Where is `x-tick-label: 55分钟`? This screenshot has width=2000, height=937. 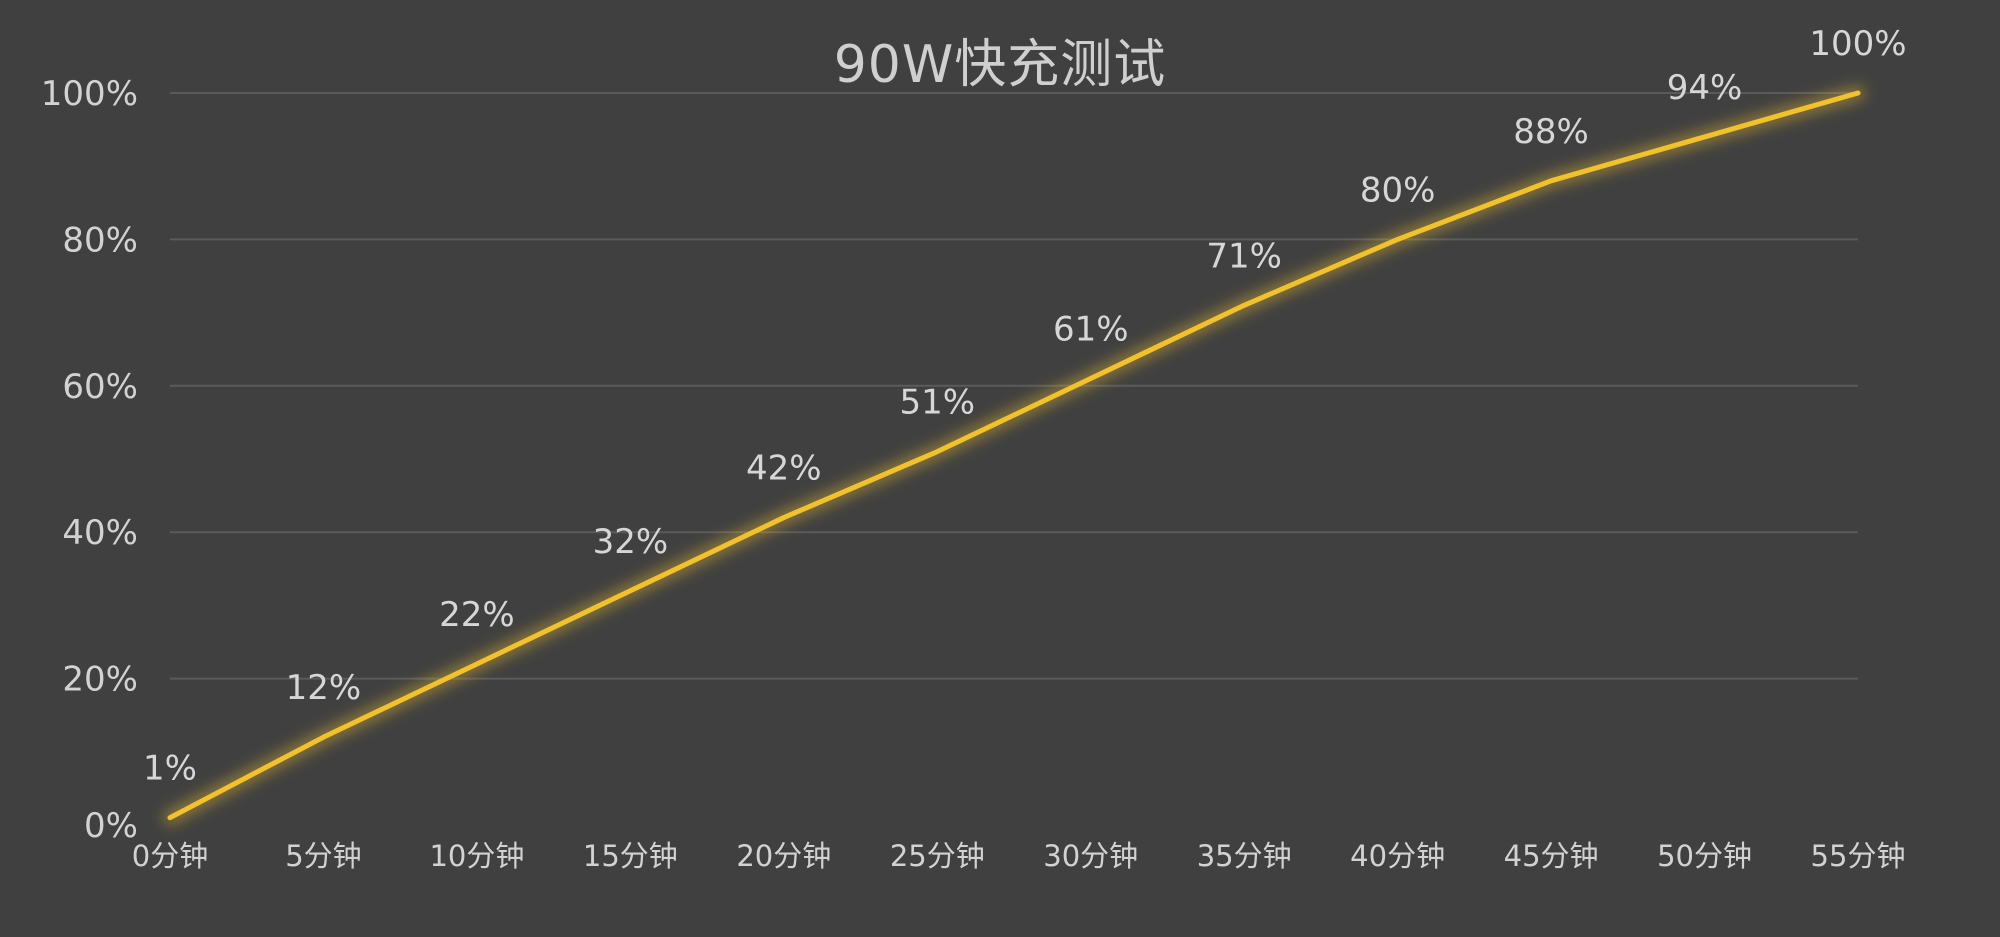 x-tick-label: 55分钟 is located at coordinates (1858, 856).